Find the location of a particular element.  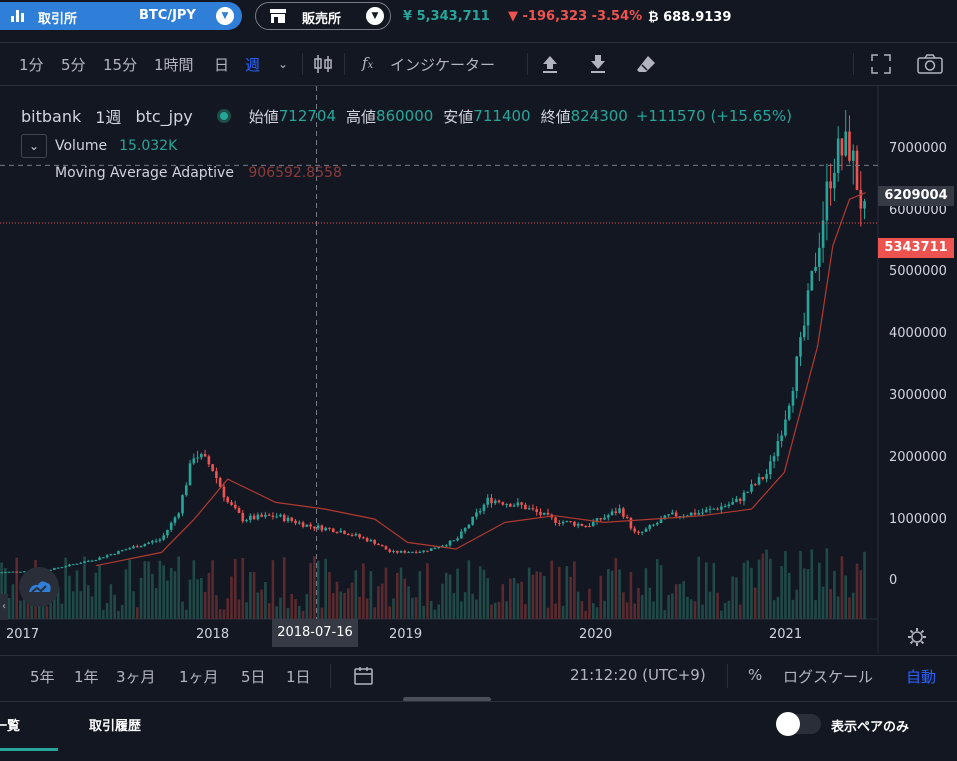

interval-1m: 1分 is located at coordinates (31, 65).